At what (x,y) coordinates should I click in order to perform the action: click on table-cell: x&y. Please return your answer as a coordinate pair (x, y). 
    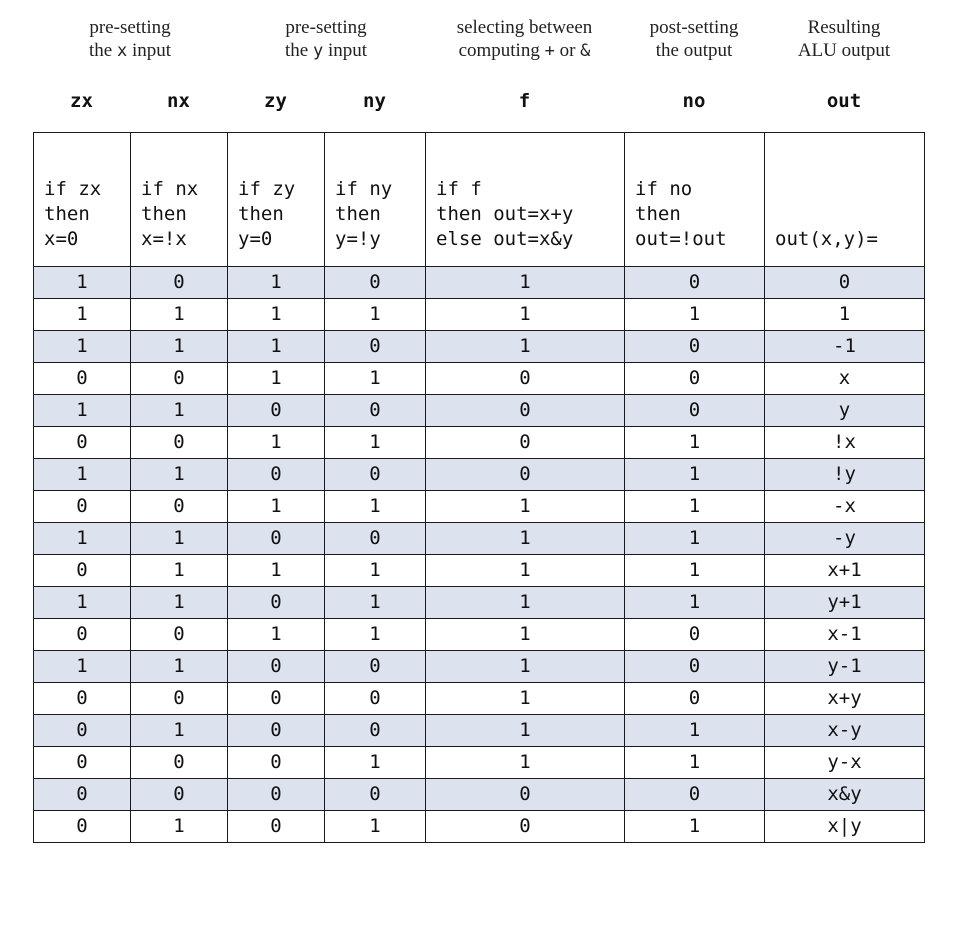
    Looking at the image, I should click on (844, 794).